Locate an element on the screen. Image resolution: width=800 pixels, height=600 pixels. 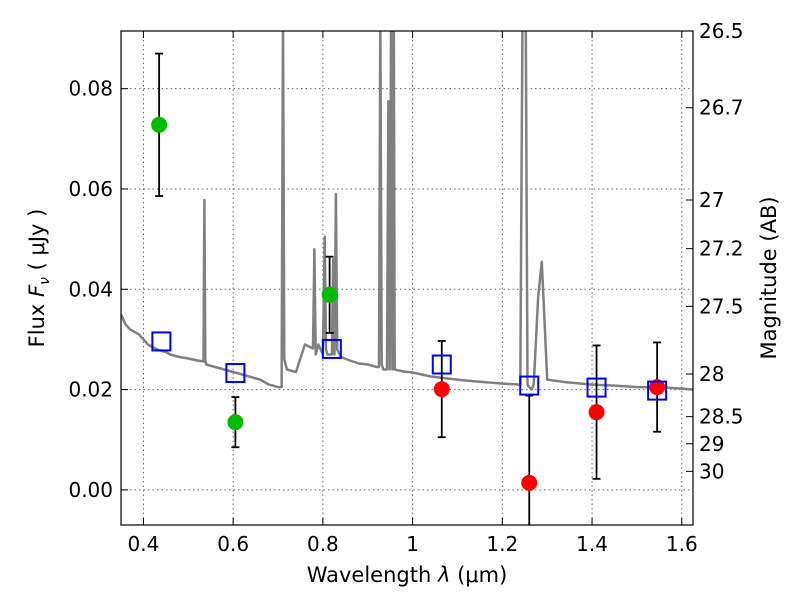
x-tick-label: 1 is located at coordinates (412, 544).